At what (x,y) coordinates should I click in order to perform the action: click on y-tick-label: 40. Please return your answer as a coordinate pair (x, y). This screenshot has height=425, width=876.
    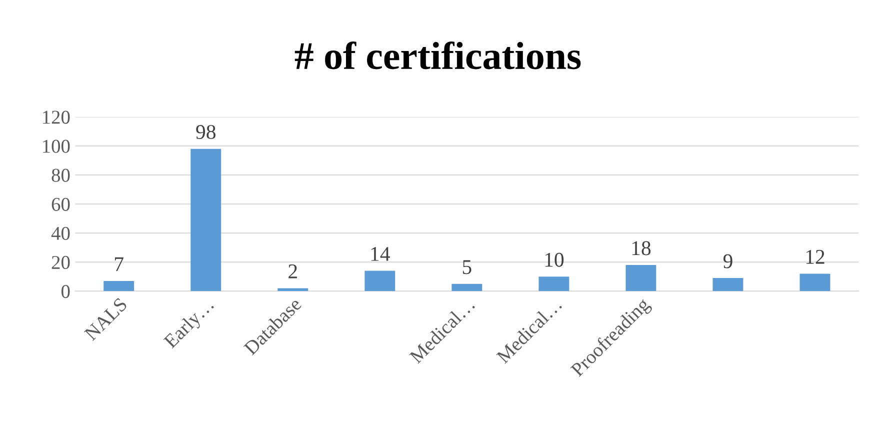
    Looking at the image, I should click on (60, 233).